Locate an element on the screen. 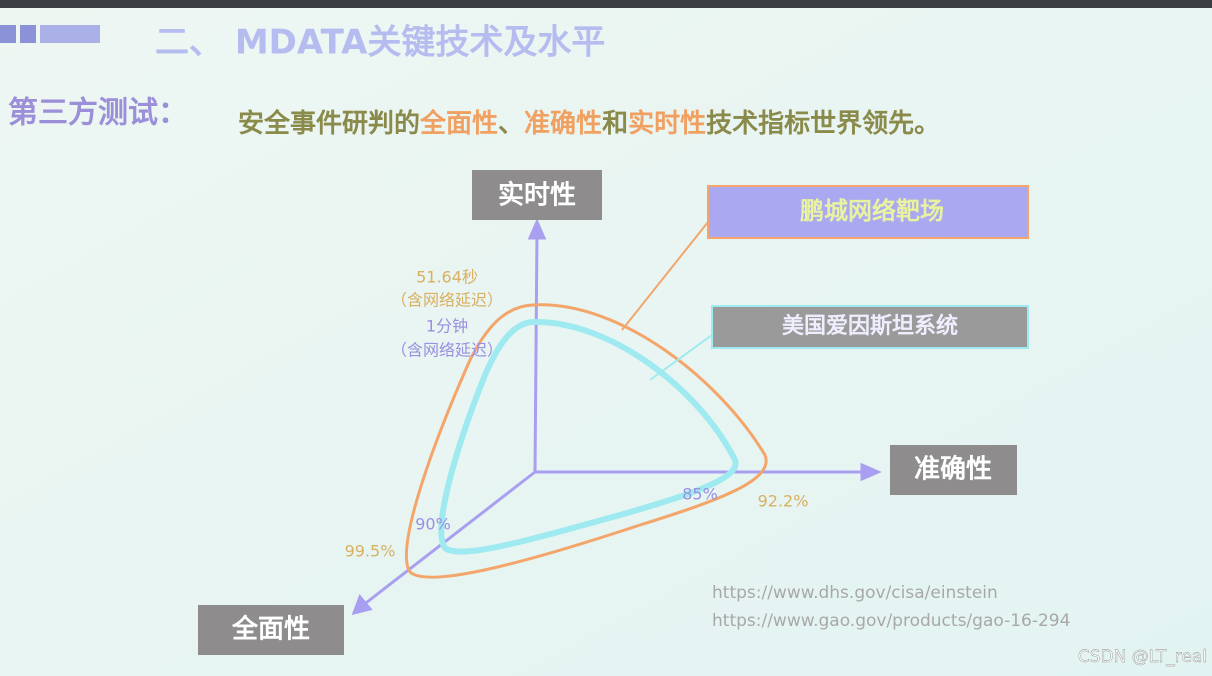 This screenshot has height=676, width=1212. subtitle-part: 全面性 is located at coordinates (458, 123).